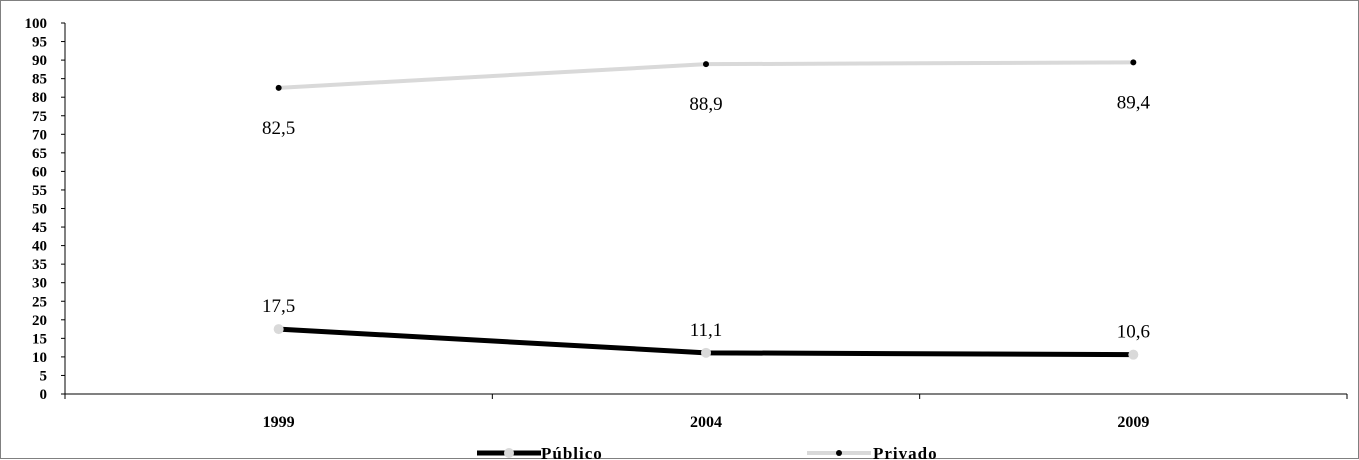 Image resolution: width=1359 pixels, height=460 pixels. Describe the element at coordinates (39, 302) in the screenshot. I see `y-tick-label: 25` at that location.